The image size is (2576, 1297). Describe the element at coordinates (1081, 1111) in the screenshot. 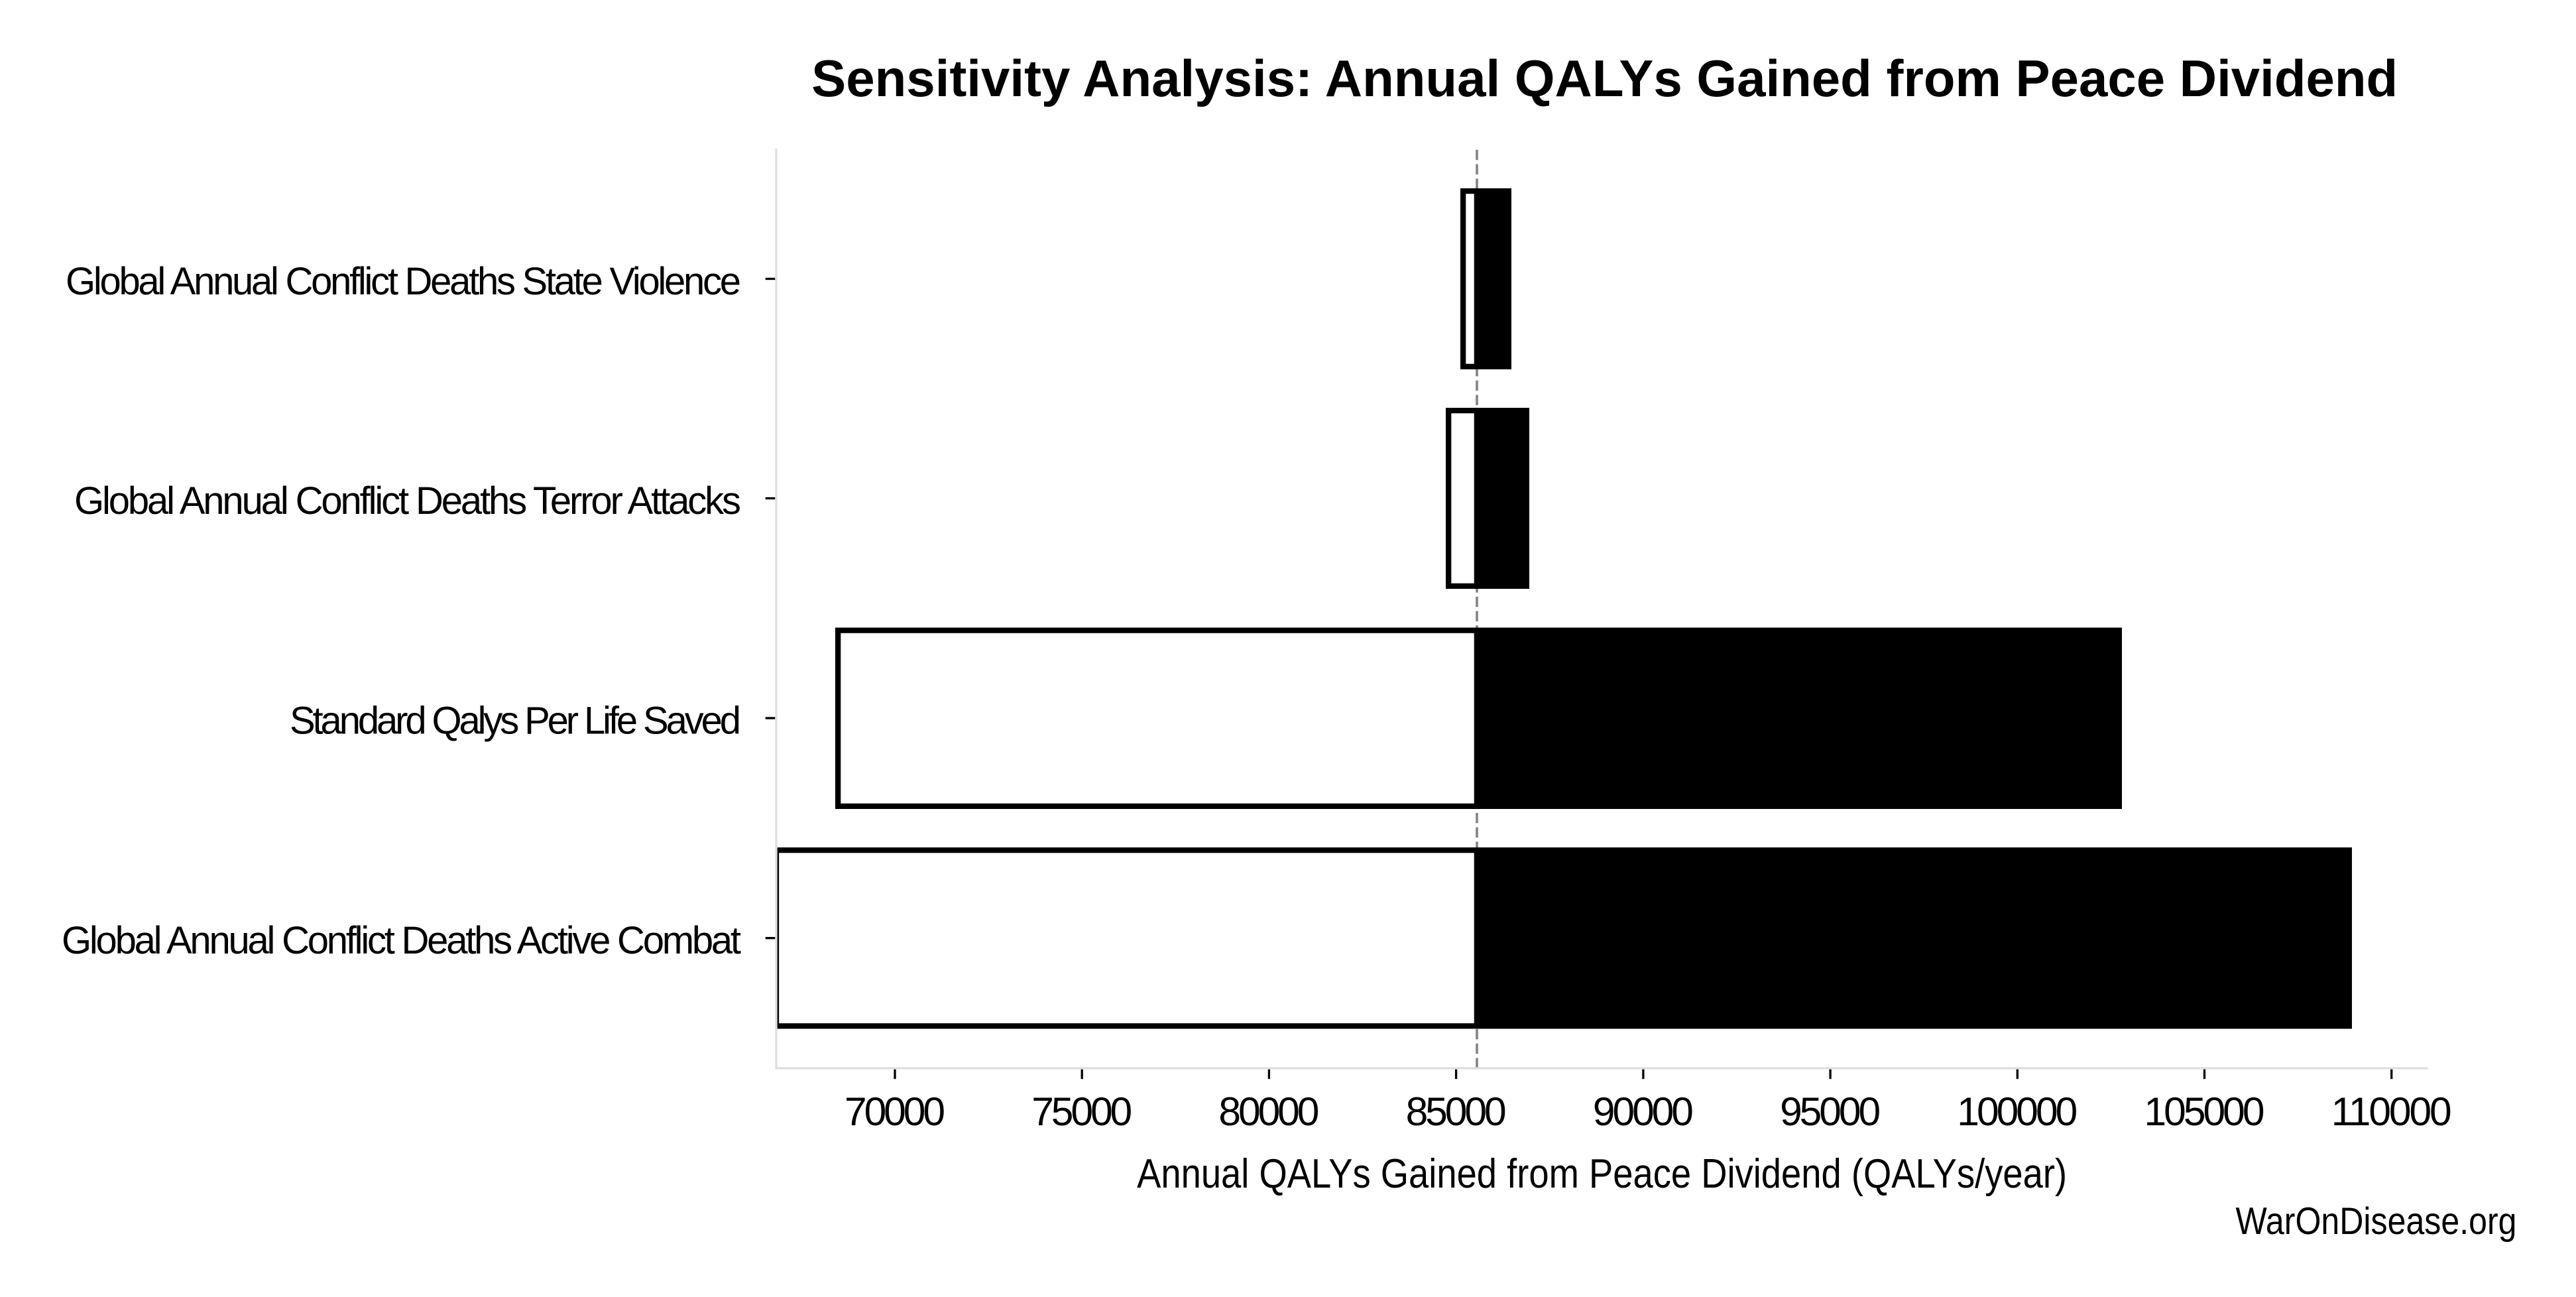

I see `svg-text: 75000` at that location.